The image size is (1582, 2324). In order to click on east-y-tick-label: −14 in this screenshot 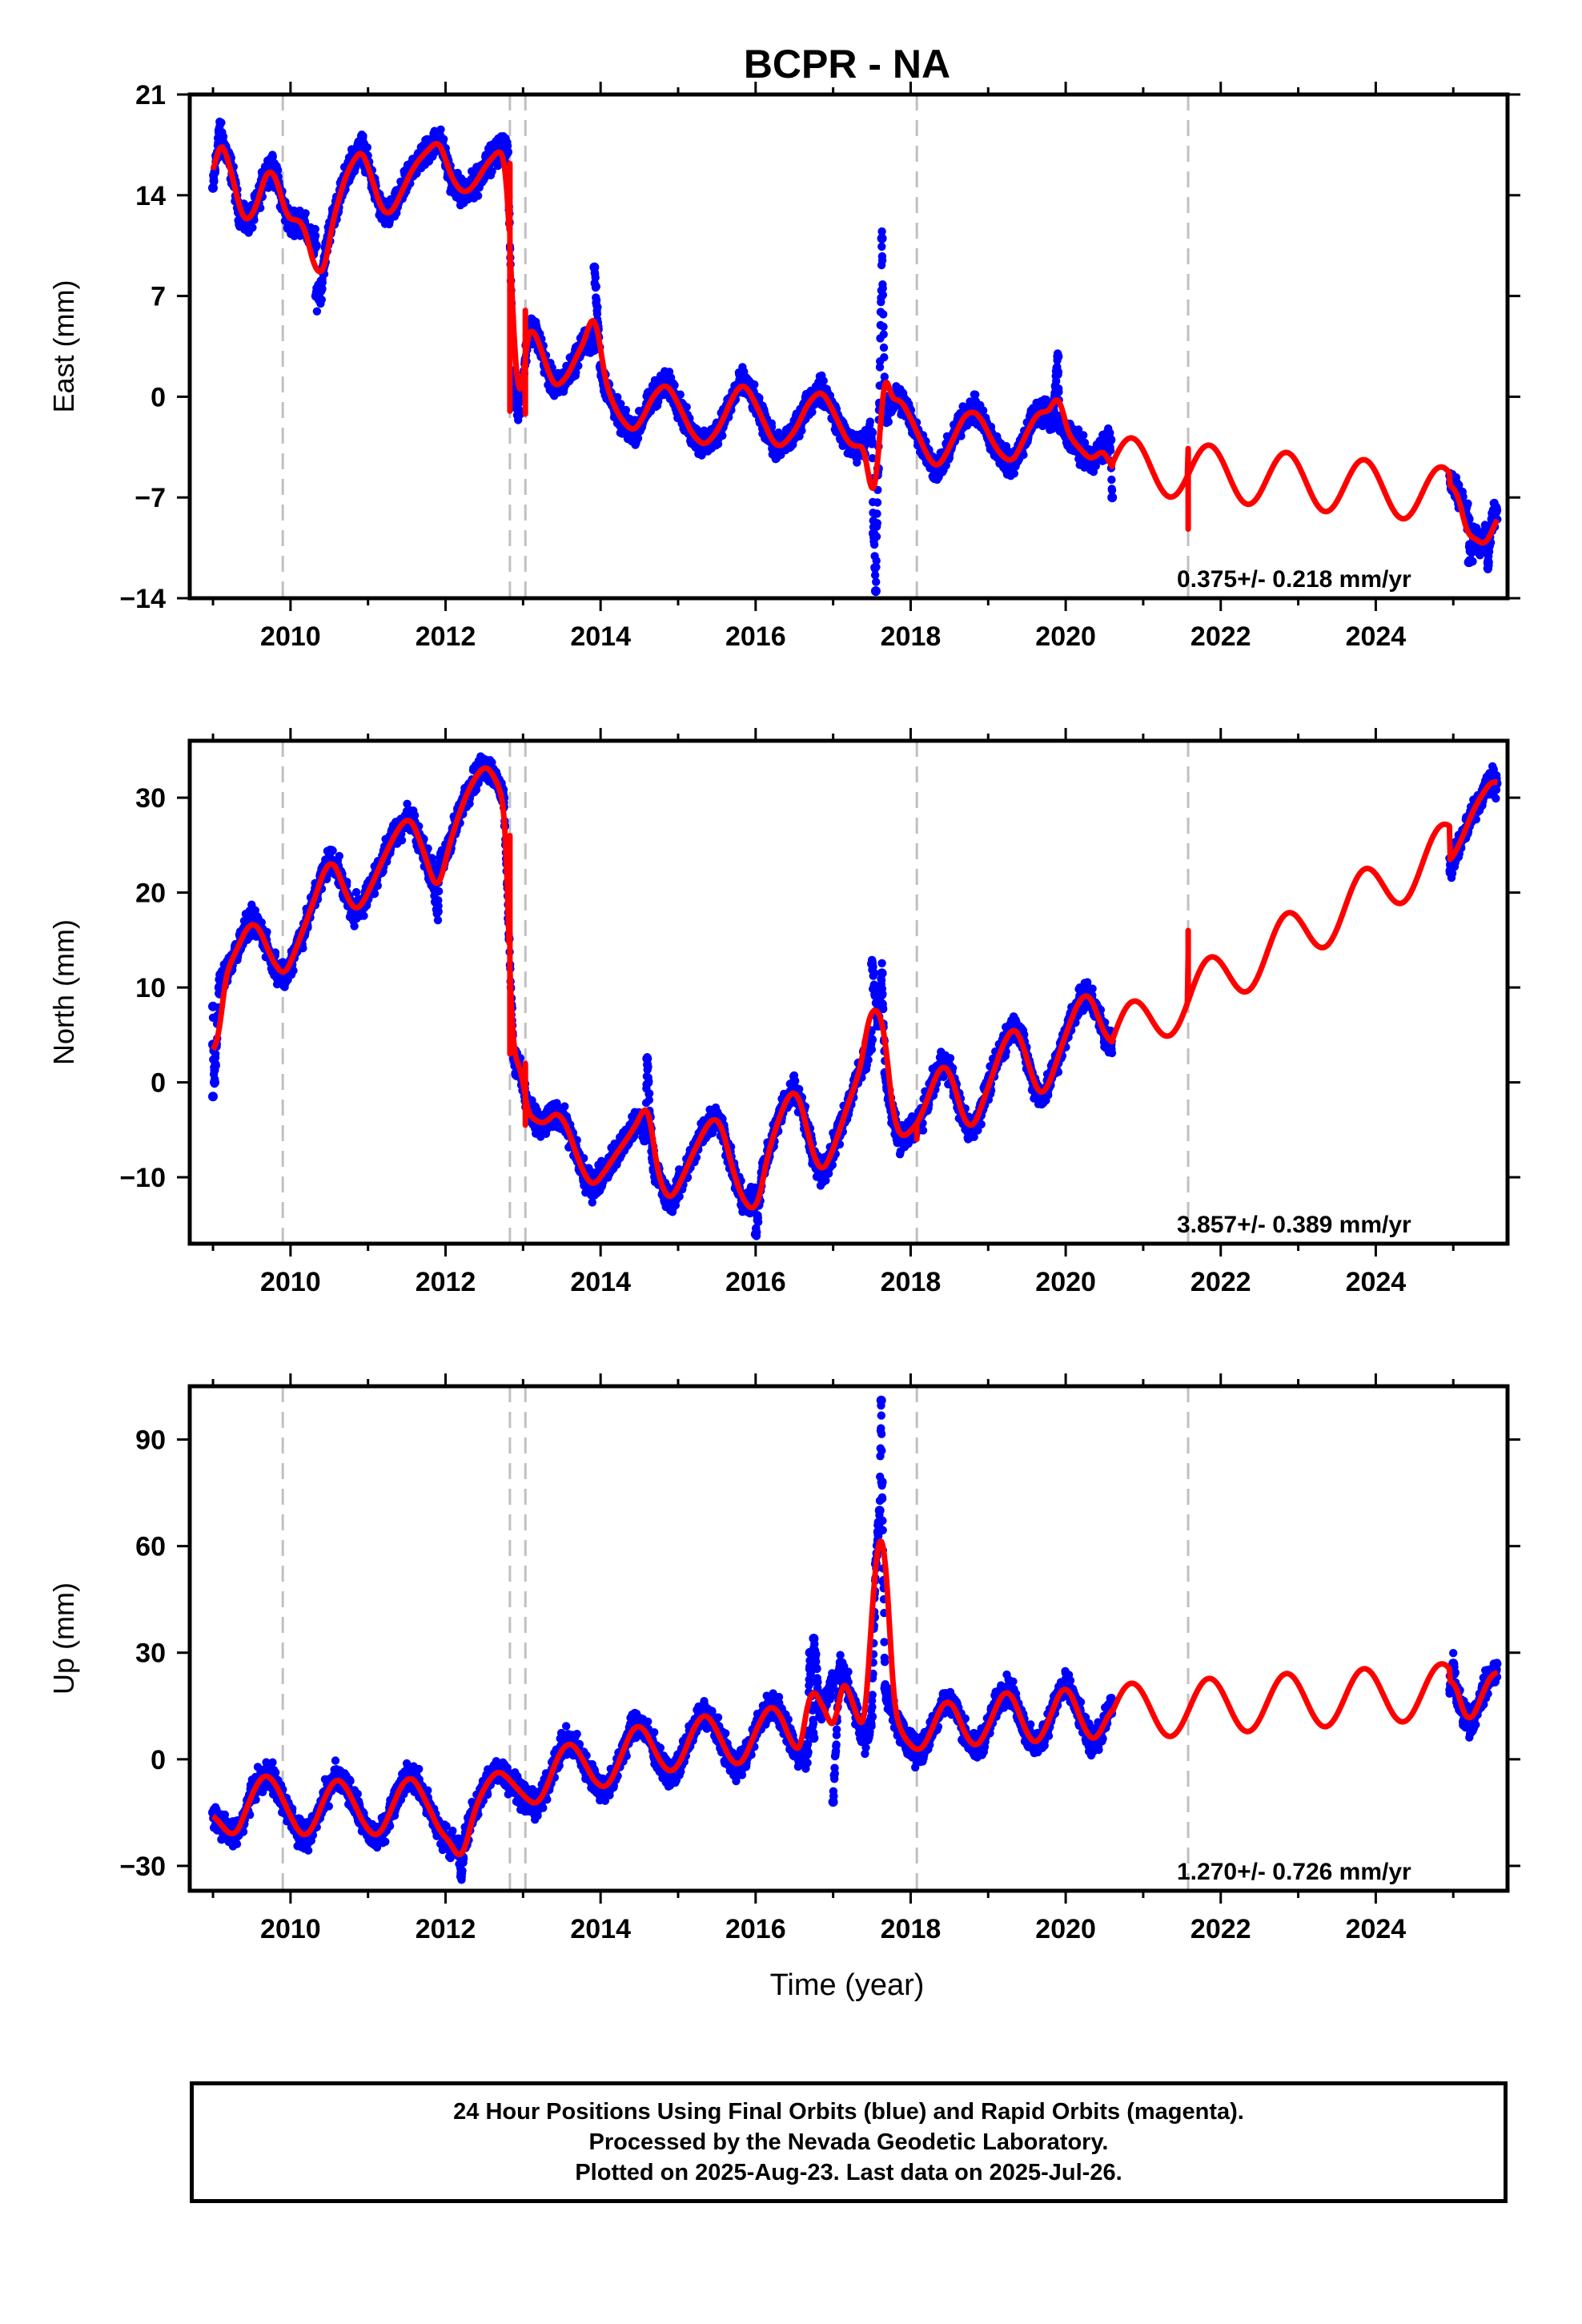, I will do `click(142, 599)`.